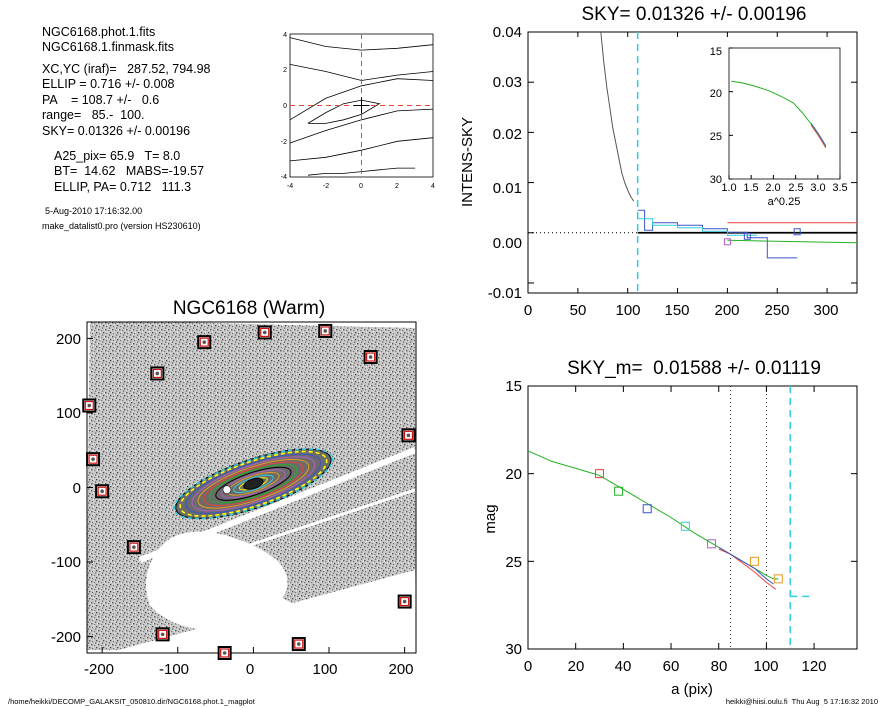 This screenshot has width=885, height=708. Describe the element at coordinates (513, 649) in the screenshot. I see `mag-ytick: 30` at that location.